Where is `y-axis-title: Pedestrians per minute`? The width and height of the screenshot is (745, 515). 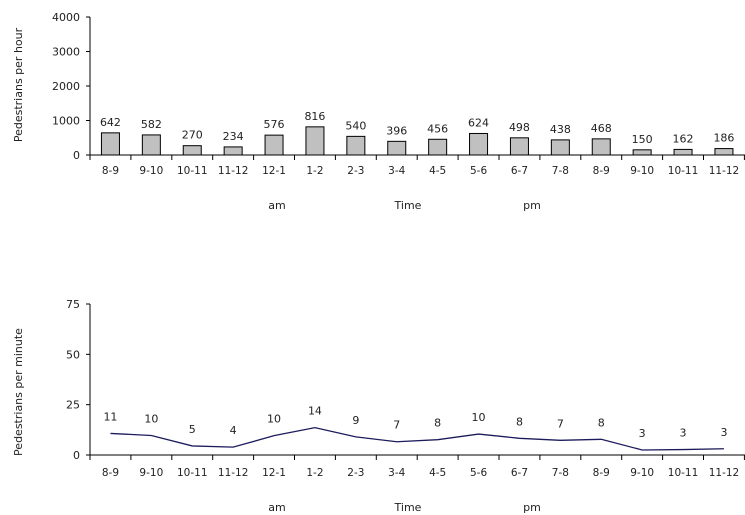
y-axis-title: Pedestrians per minute is located at coordinates (18, 392).